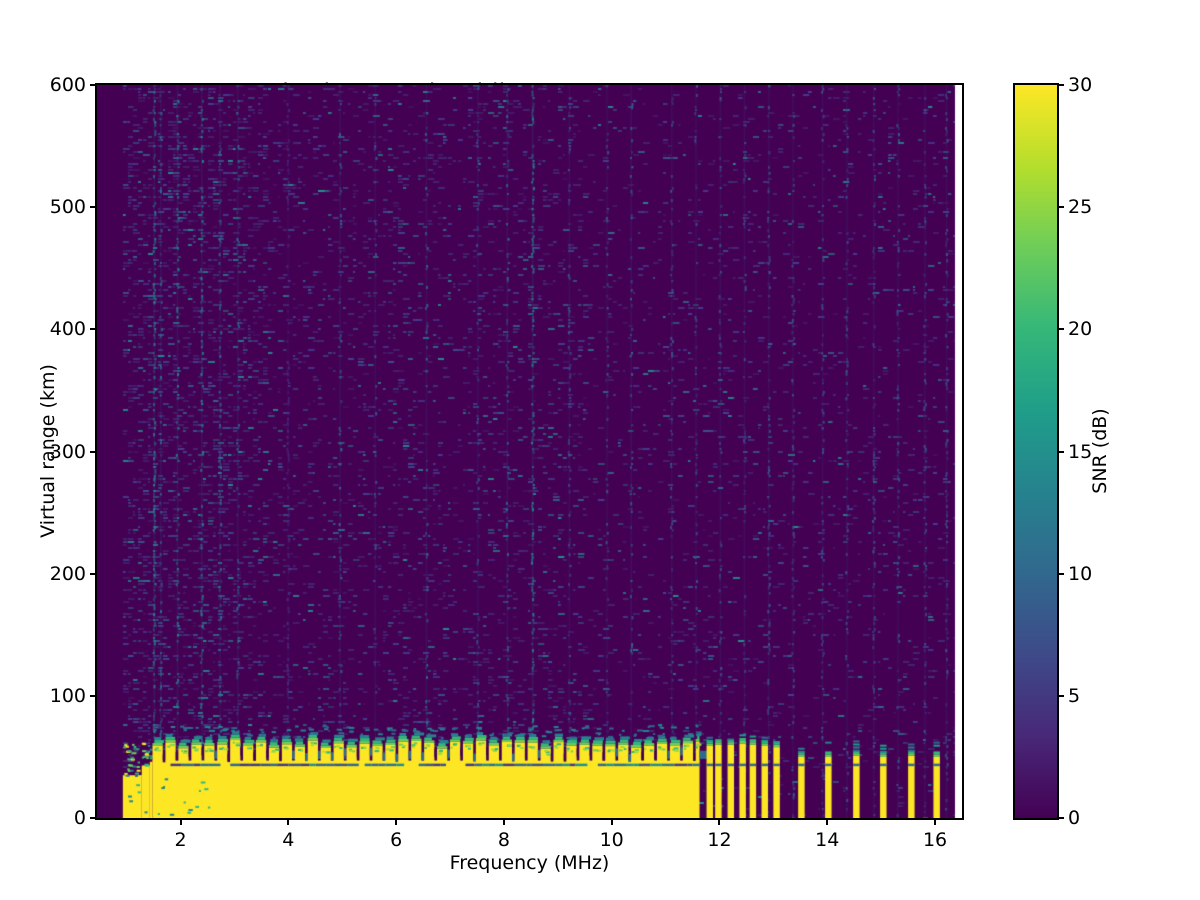  I want to click on colorbar, so click(1036, 451).